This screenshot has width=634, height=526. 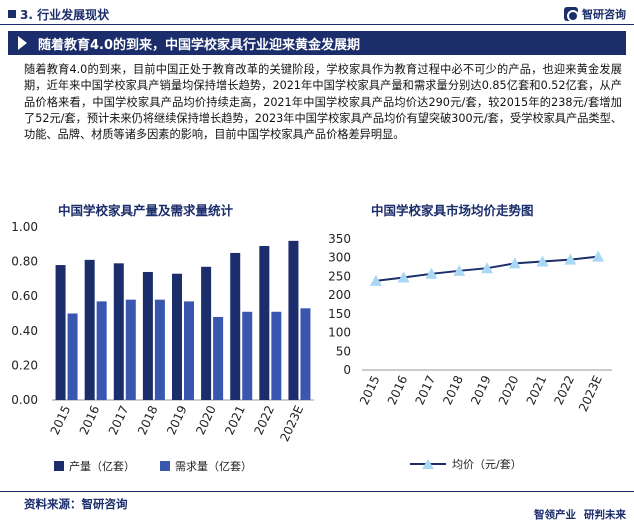 I want to click on bar-y-tick-label: 0.80, so click(x=24, y=262).